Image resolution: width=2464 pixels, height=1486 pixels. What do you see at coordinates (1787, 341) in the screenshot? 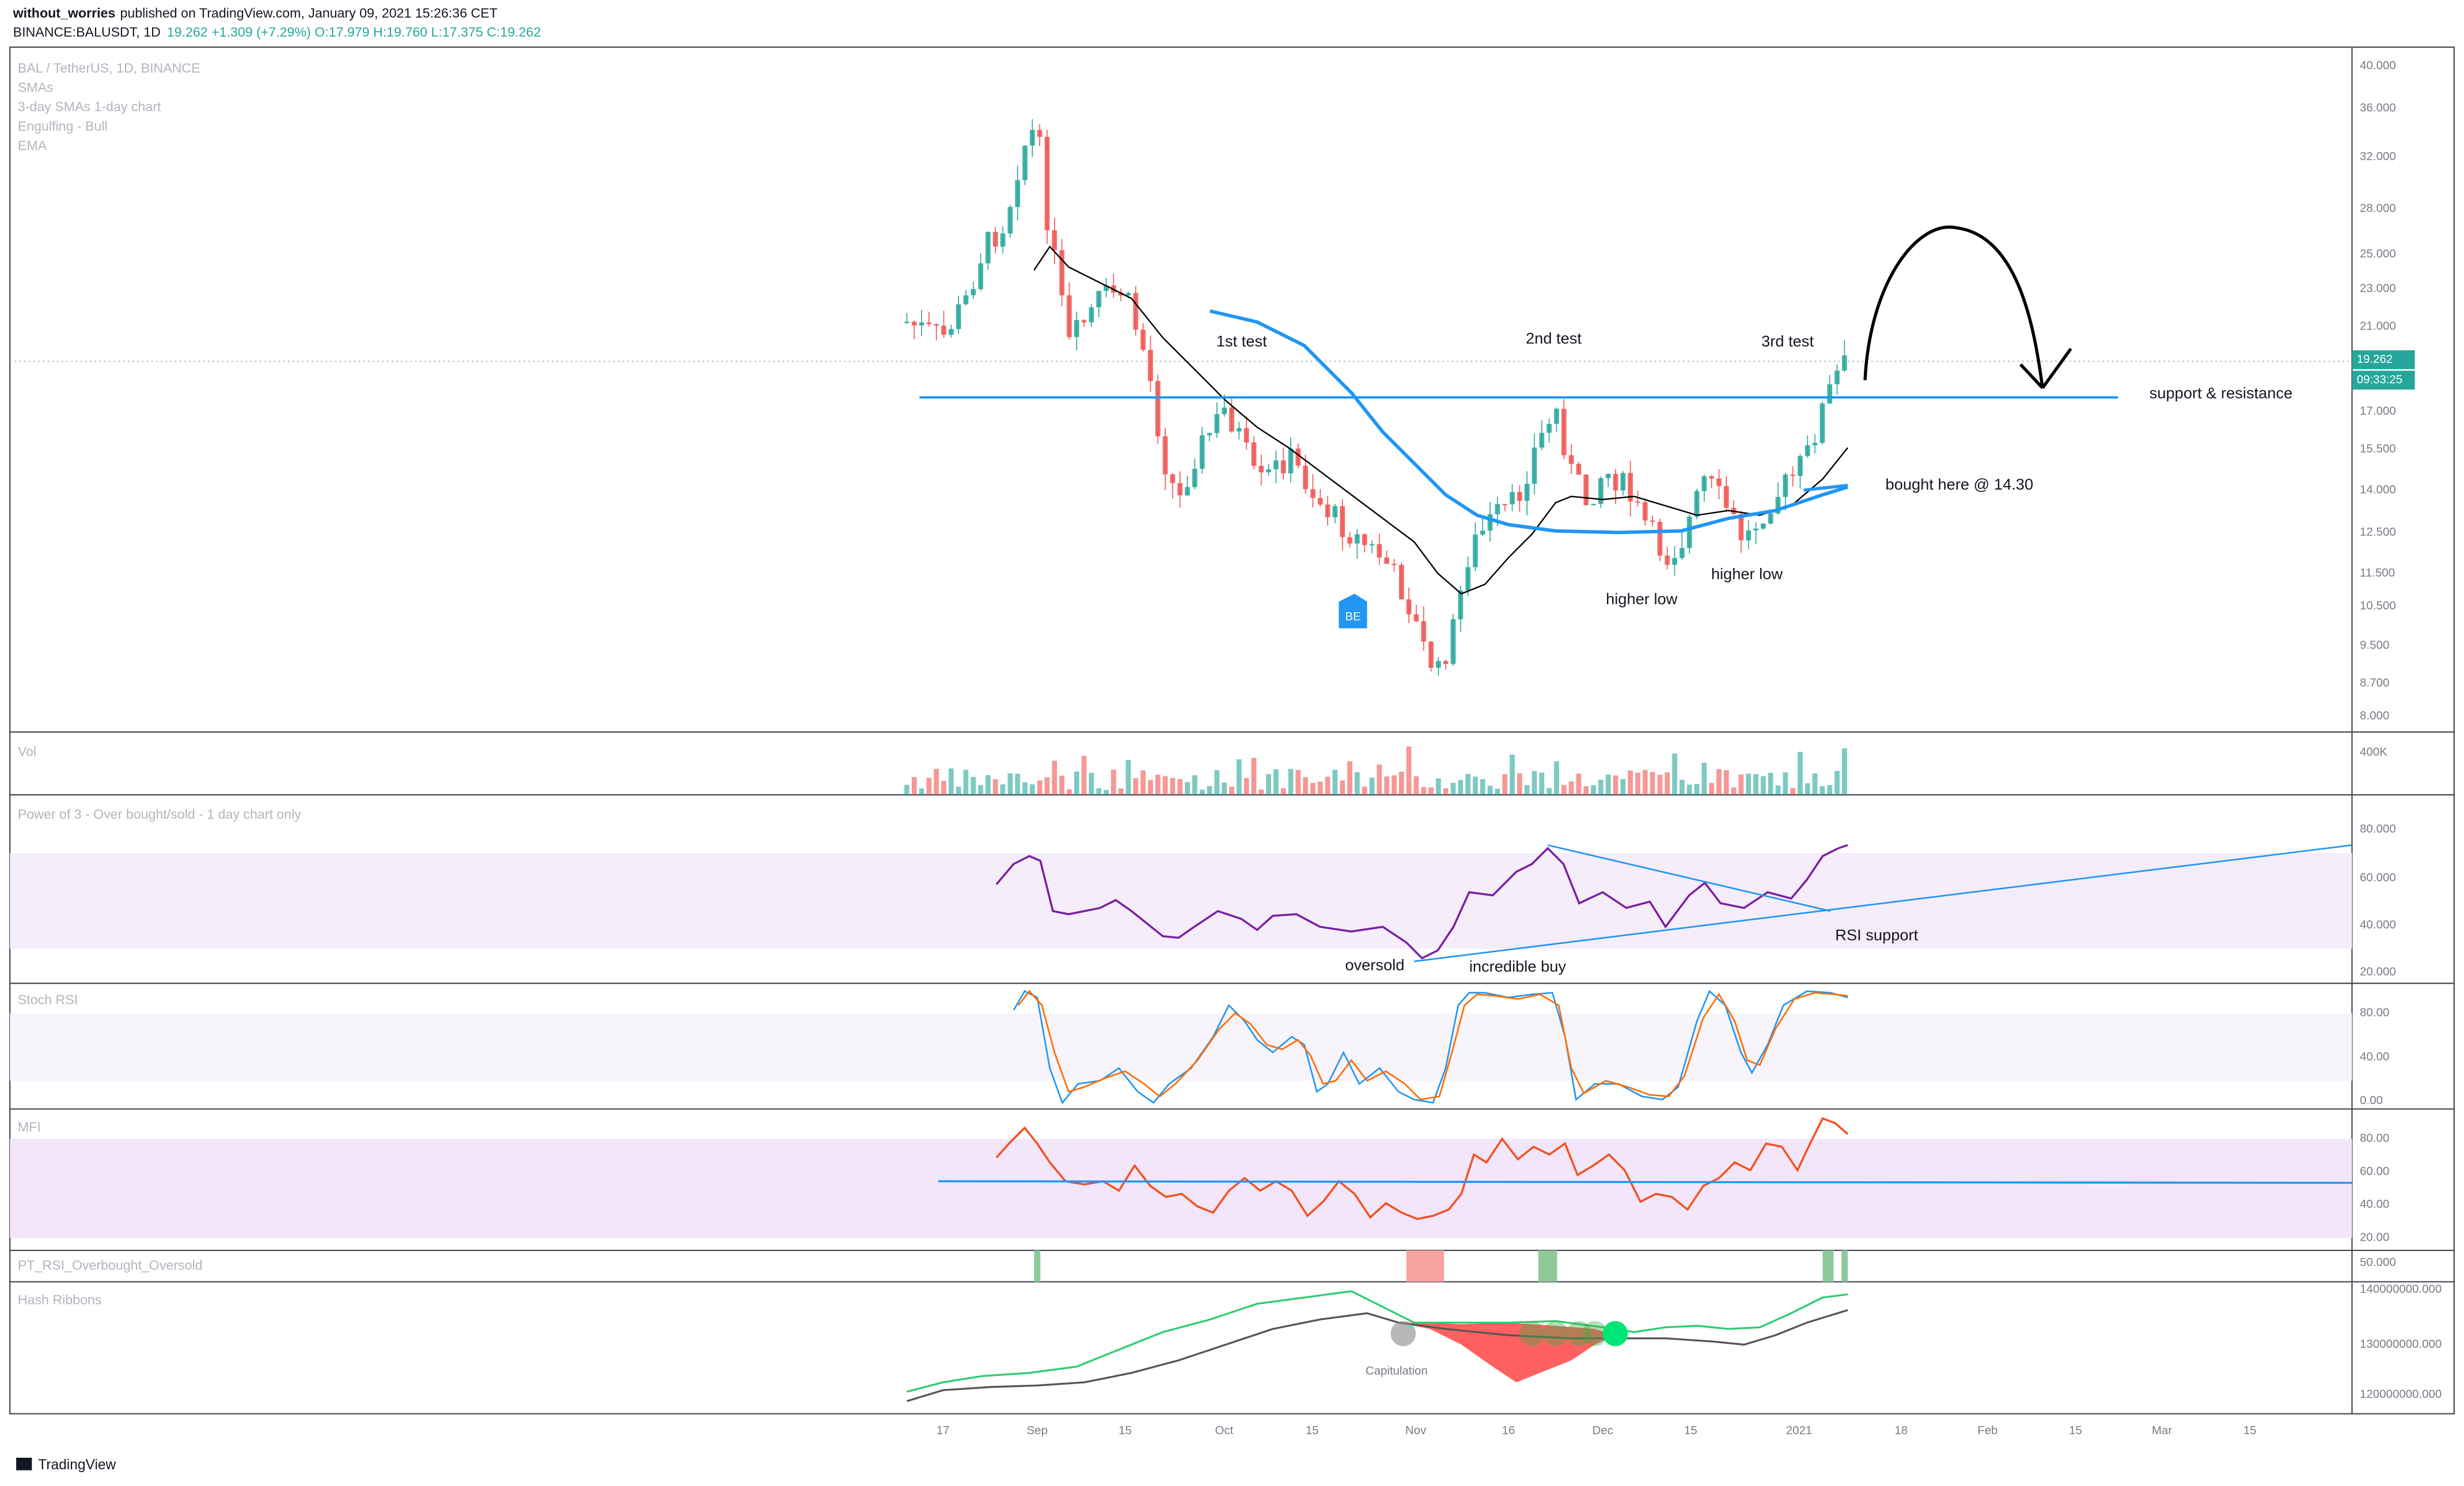
I see `annotation: 3rd test` at bounding box center [1787, 341].